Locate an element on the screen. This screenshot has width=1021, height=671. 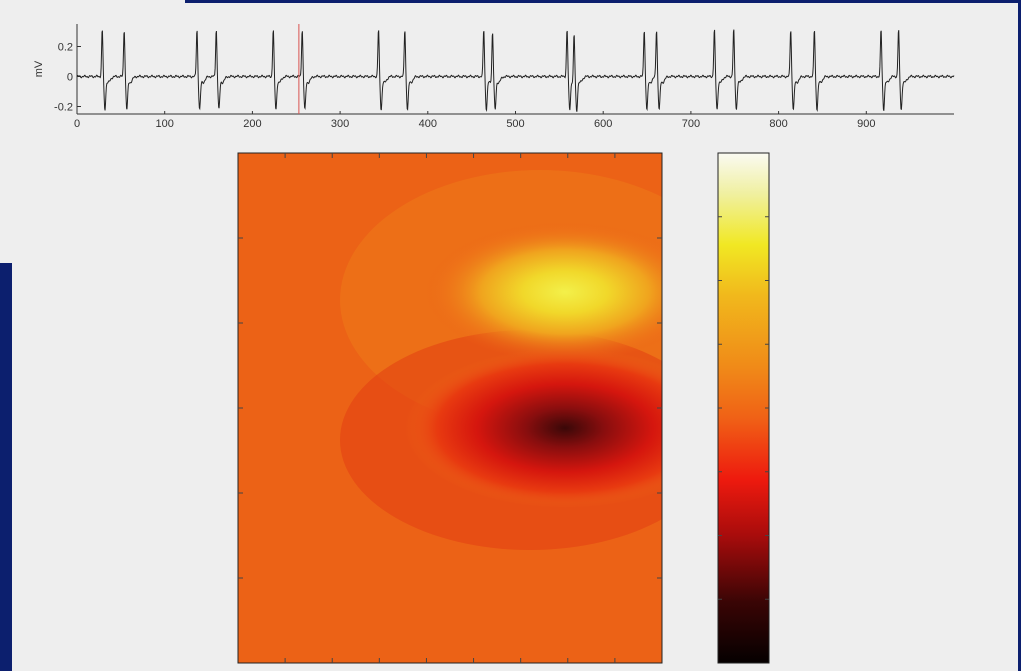
colorbar is located at coordinates (743, 408).